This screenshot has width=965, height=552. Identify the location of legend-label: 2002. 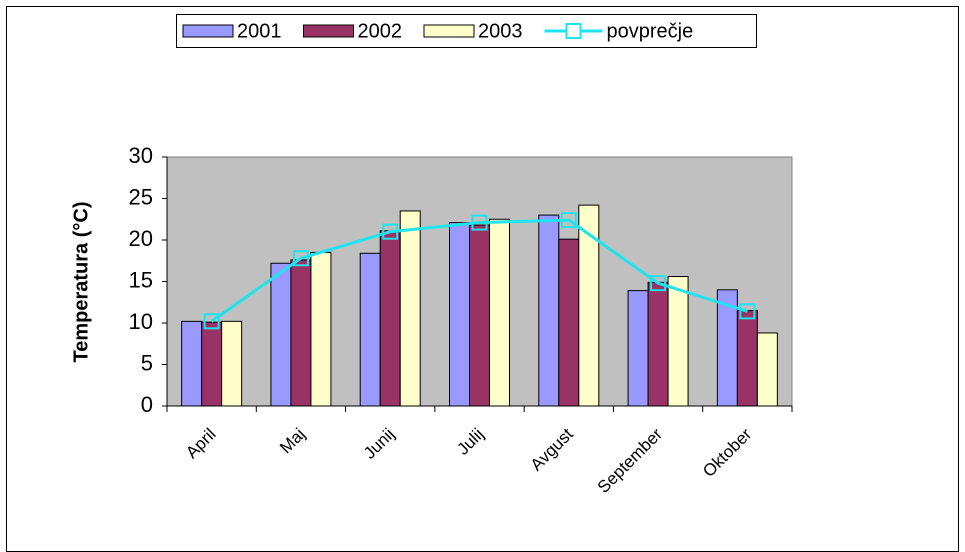
(380, 31).